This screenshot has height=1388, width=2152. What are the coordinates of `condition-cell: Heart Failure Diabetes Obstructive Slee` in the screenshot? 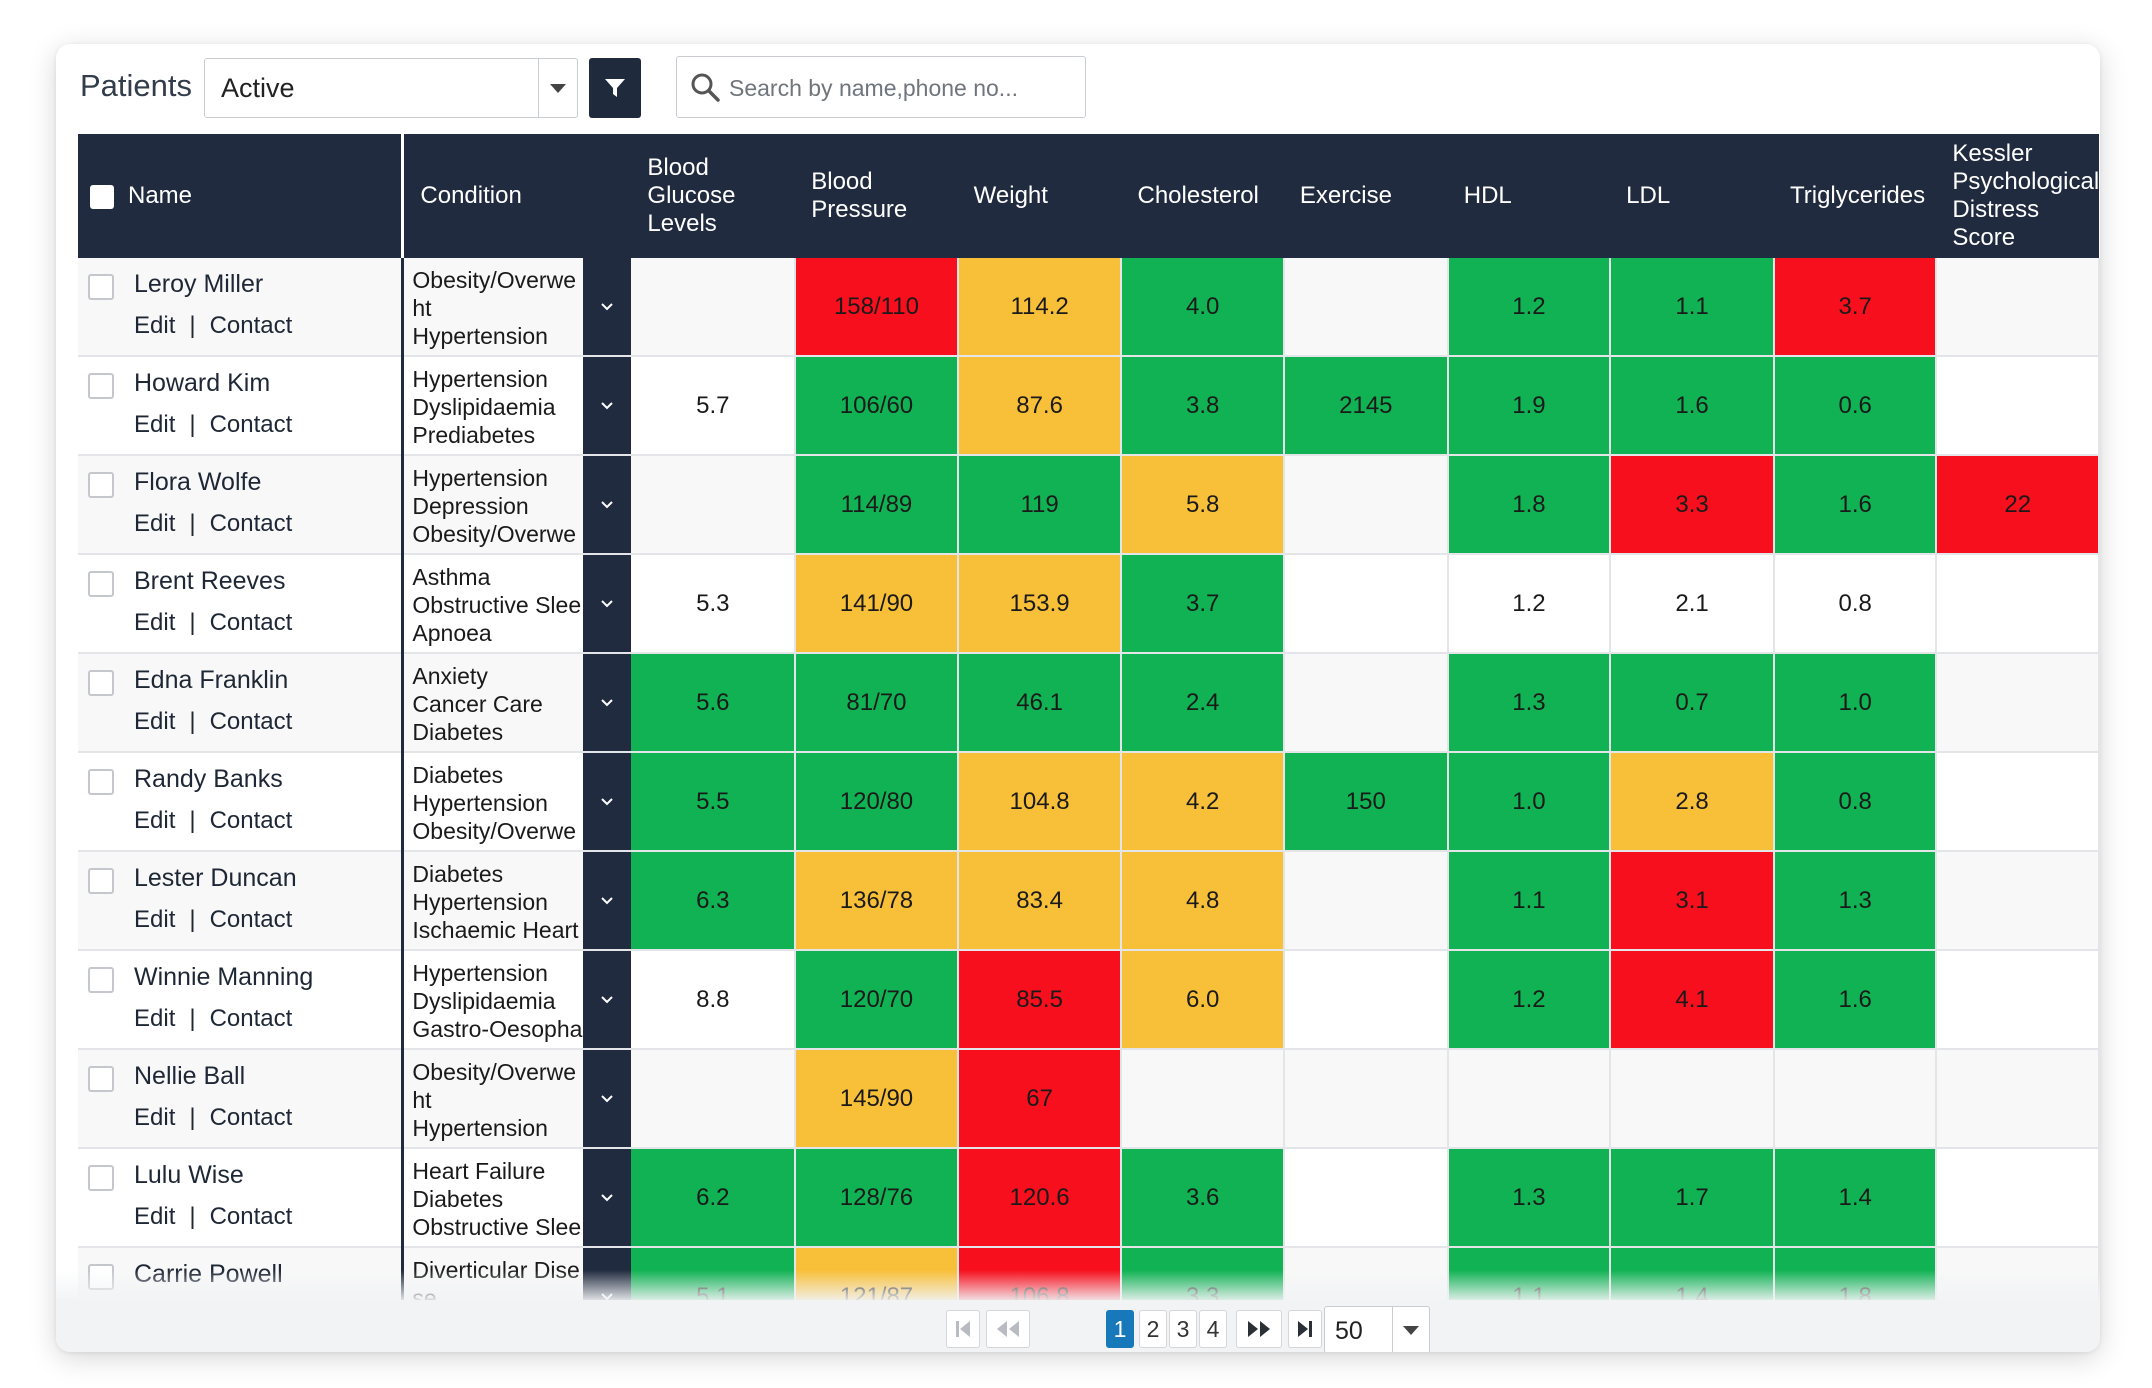 It's located at (517, 1198).